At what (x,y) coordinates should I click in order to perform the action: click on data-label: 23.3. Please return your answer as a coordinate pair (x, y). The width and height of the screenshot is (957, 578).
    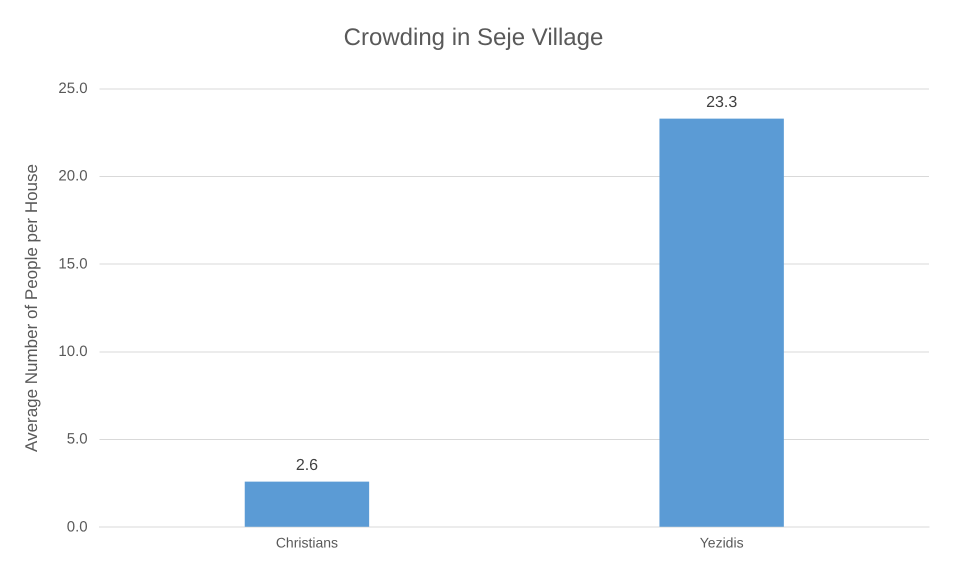
    Looking at the image, I should click on (722, 103).